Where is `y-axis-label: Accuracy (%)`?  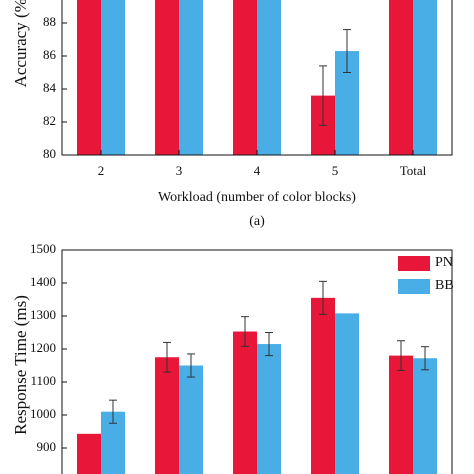
y-axis-label: Accuracy (%) is located at coordinates (20, 43).